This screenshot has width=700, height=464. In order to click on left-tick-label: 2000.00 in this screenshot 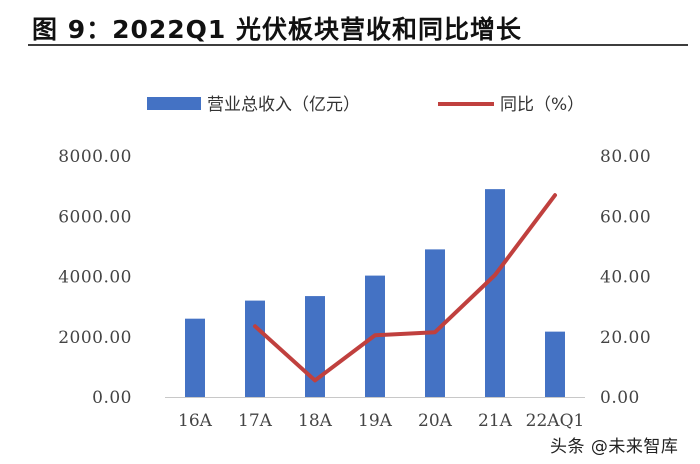, I will do `click(95, 338)`.